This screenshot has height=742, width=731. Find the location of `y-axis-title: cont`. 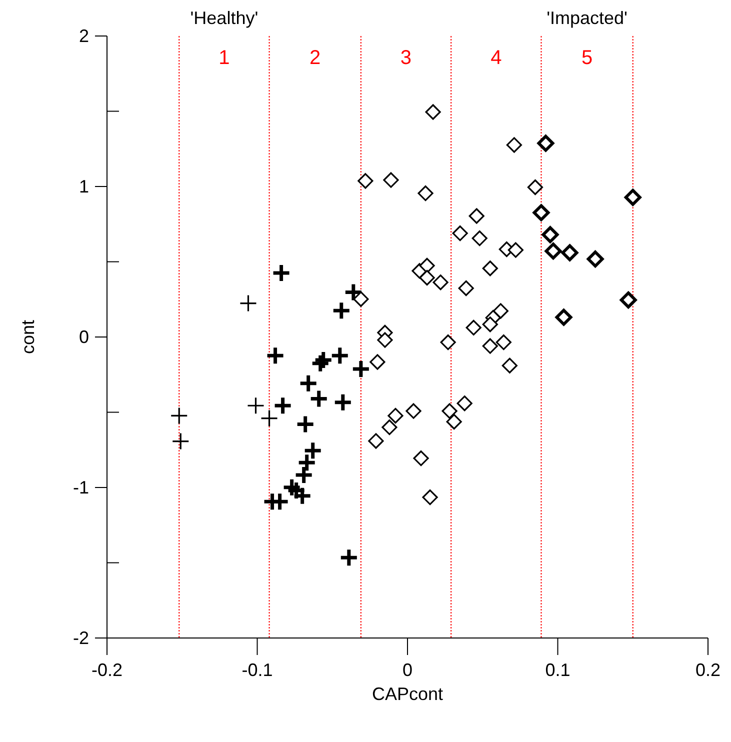

y-axis-title: cont is located at coordinates (28, 337).